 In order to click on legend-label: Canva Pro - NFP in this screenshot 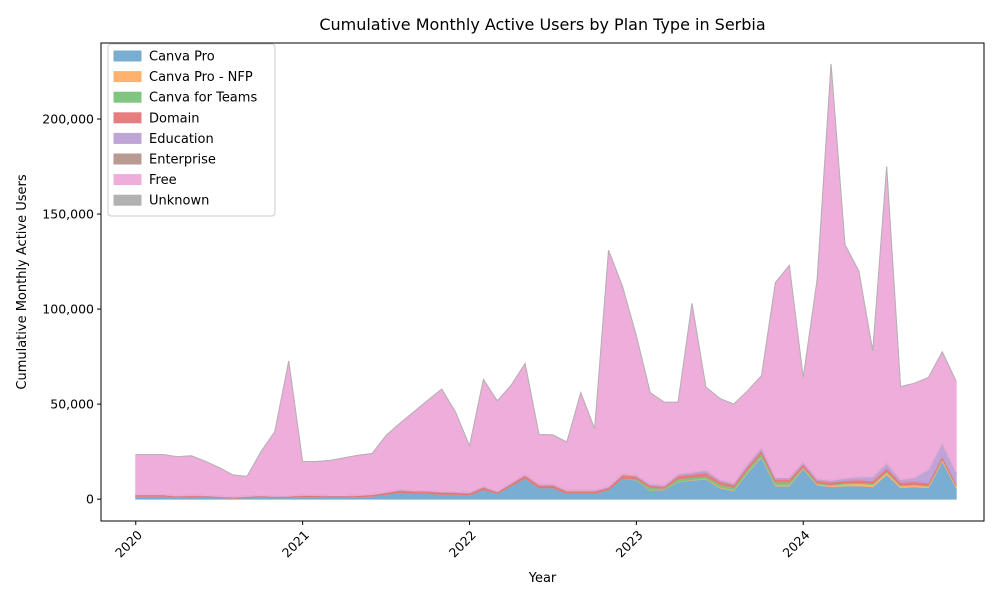, I will do `click(201, 77)`.